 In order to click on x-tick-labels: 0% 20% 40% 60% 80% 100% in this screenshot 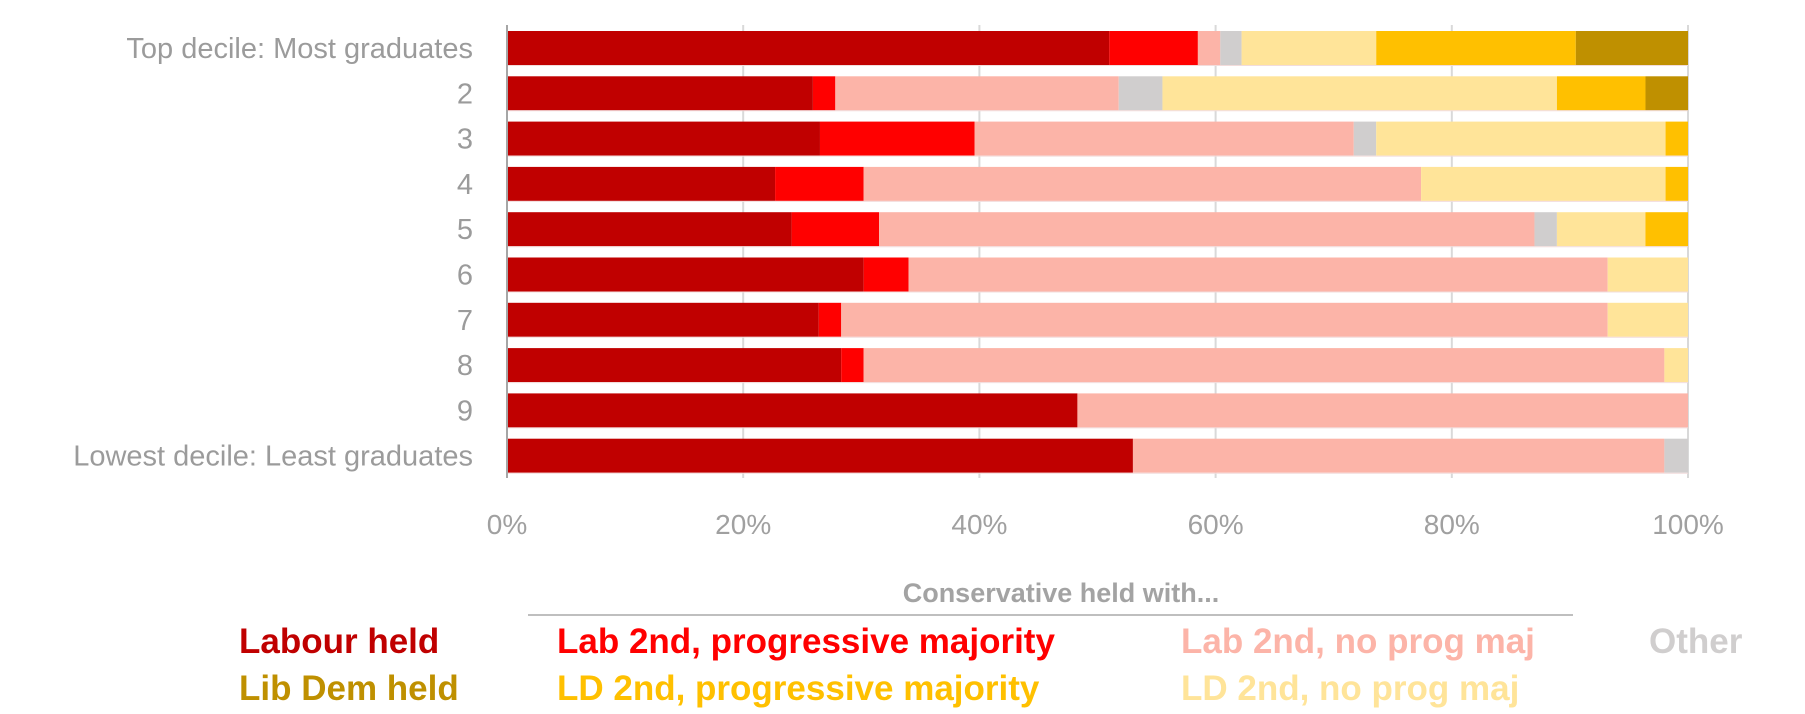, I will do `click(1105, 524)`.